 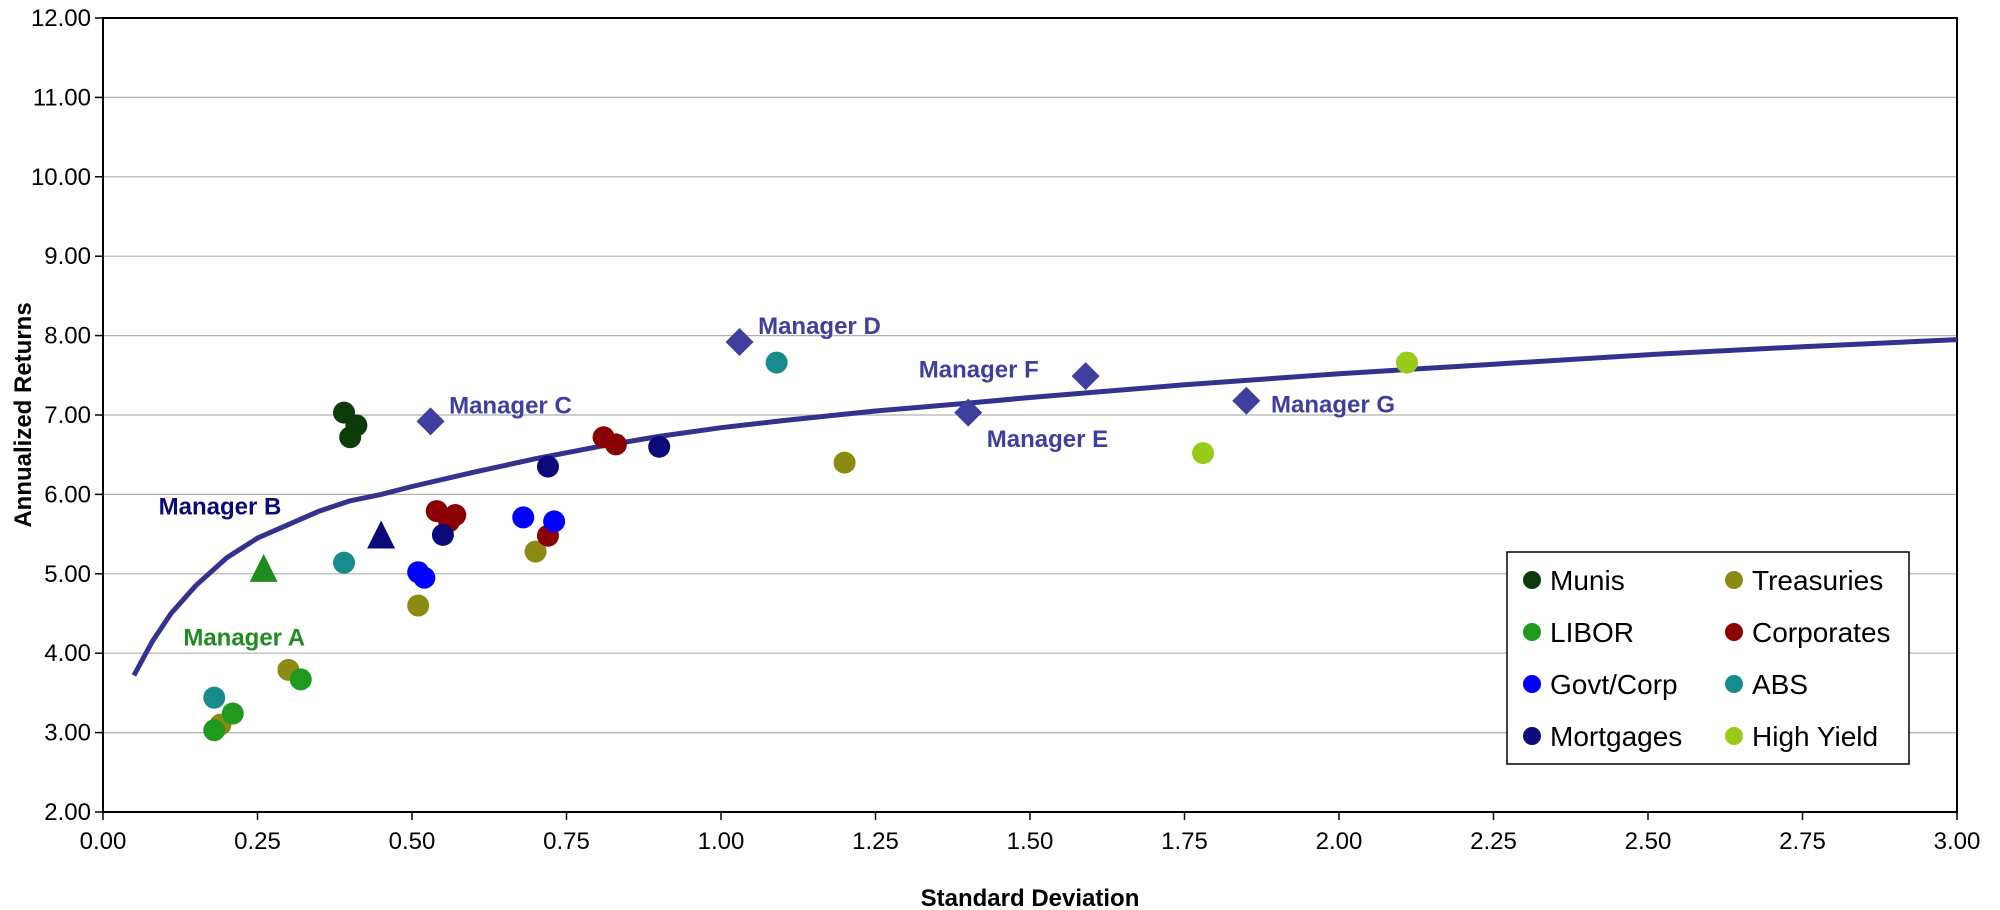 What do you see at coordinates (67, 336) in the screenshot?
I see `y-tick-label: 8.00` at bounding box center [67, 336].